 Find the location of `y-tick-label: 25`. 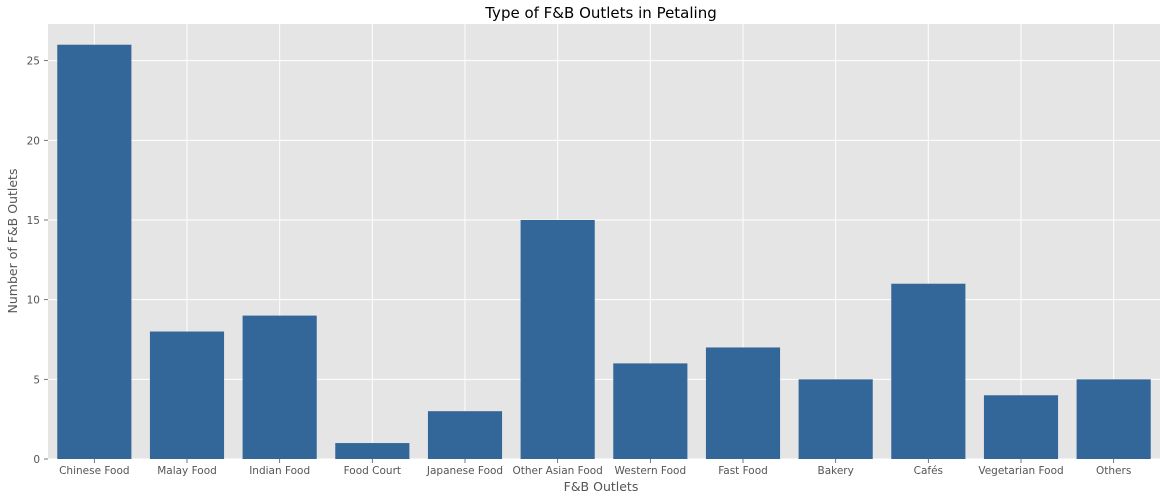

y-tick-label: 25 is located at coordinates (33, 62).